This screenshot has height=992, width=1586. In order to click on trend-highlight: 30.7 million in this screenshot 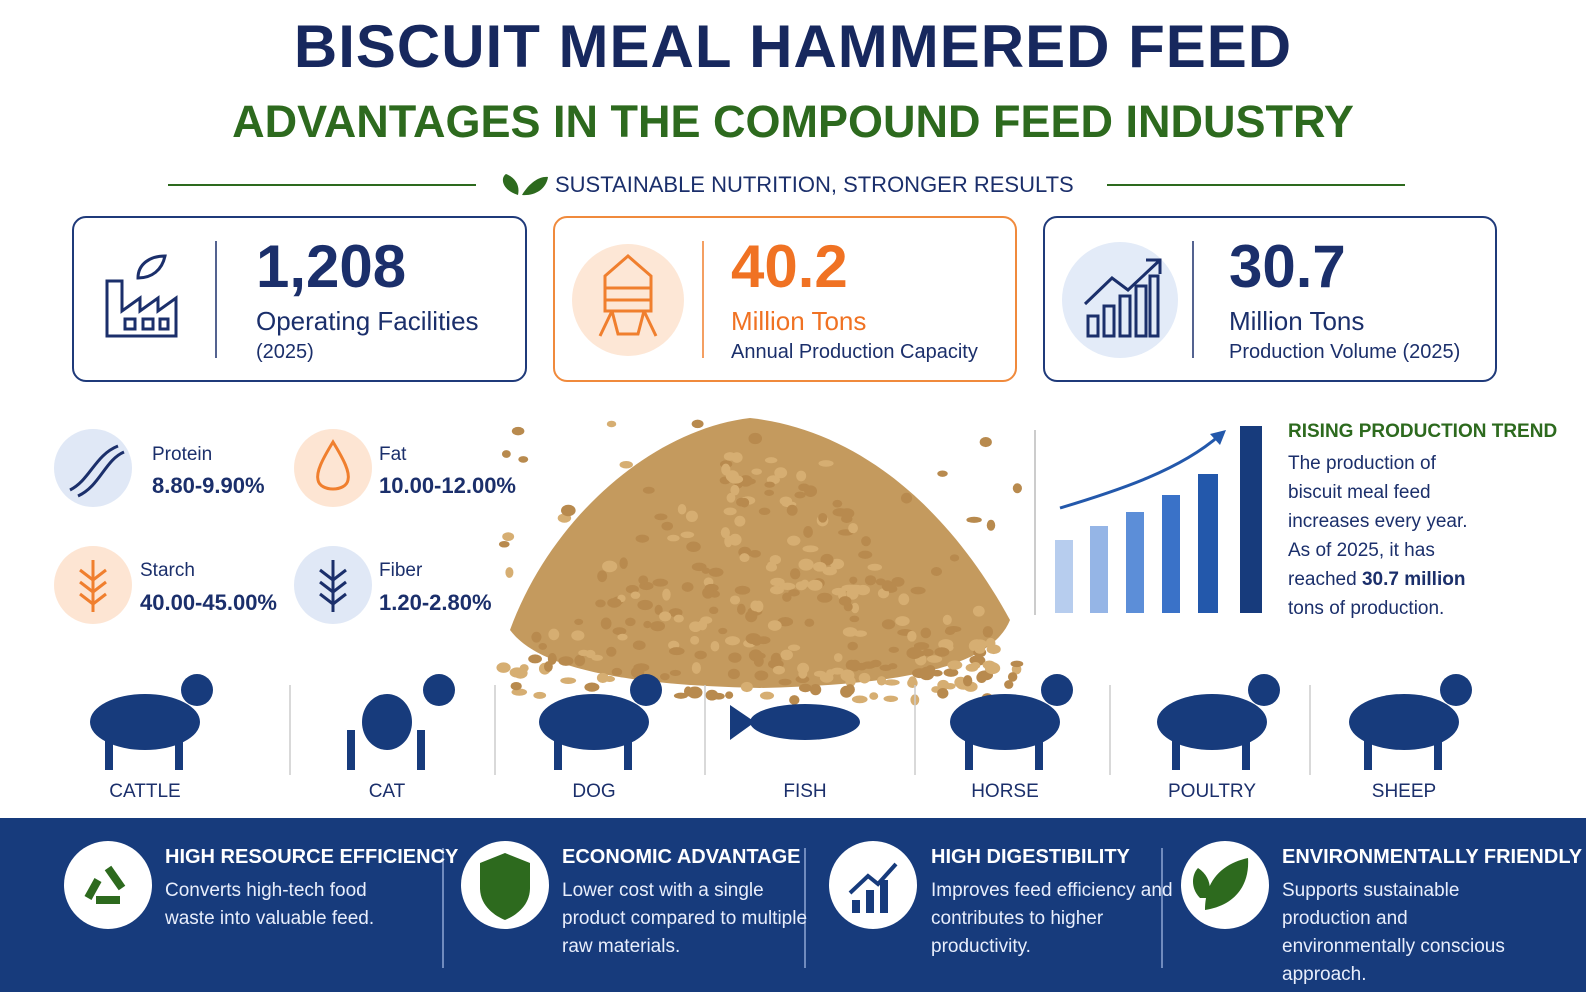, I will do `click(1413, 579)`.